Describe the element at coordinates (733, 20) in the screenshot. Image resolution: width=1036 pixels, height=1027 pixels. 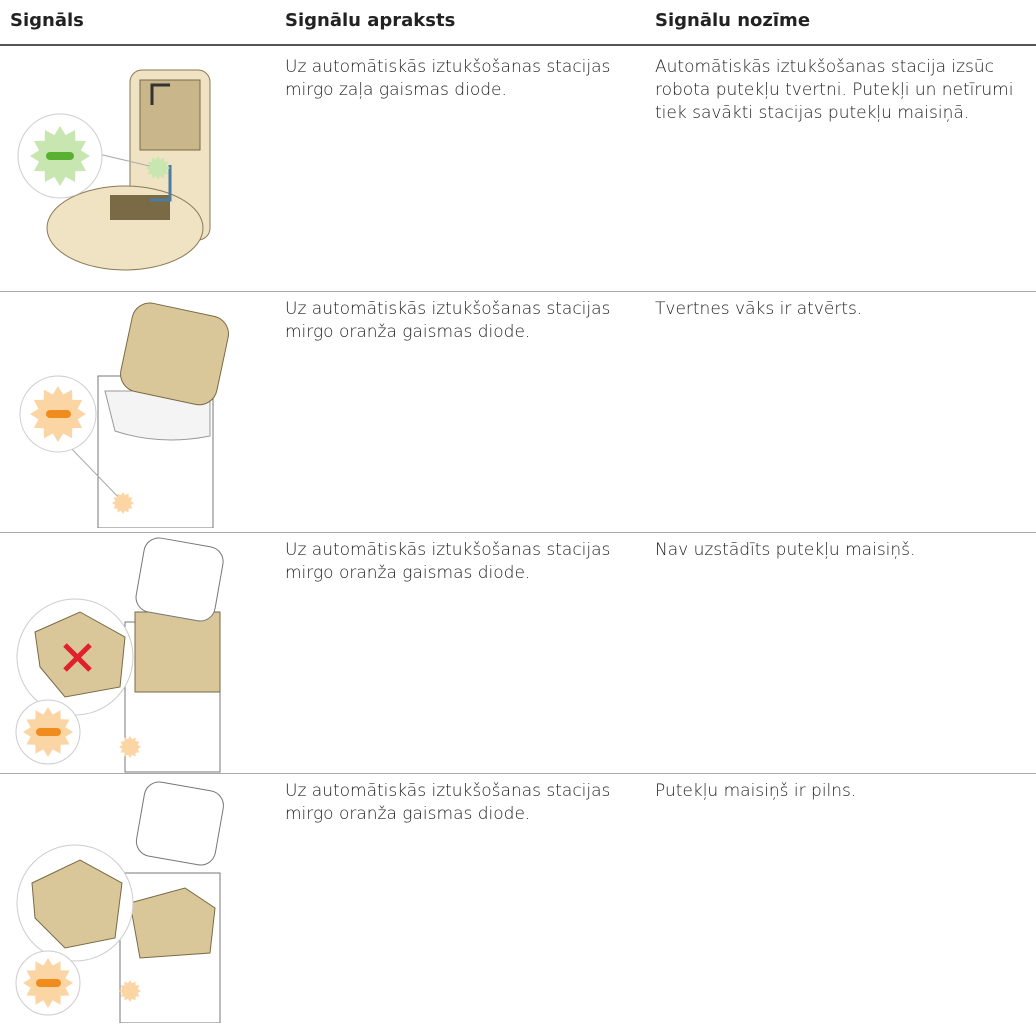
I see `header-meaning: Signālu nozīme` at that location.